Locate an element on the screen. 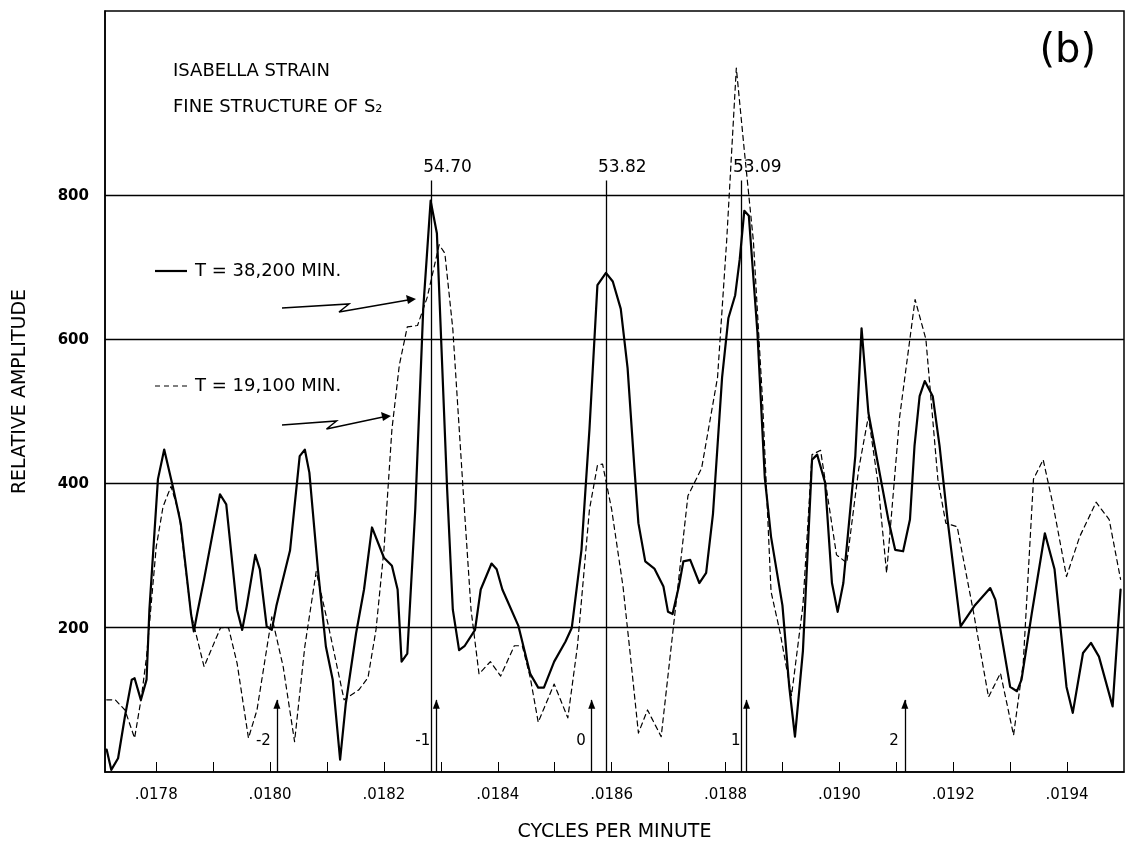 This screenshot has height=851, width=1126. y-tick-label: 800 is located at coordinates (73, 194).